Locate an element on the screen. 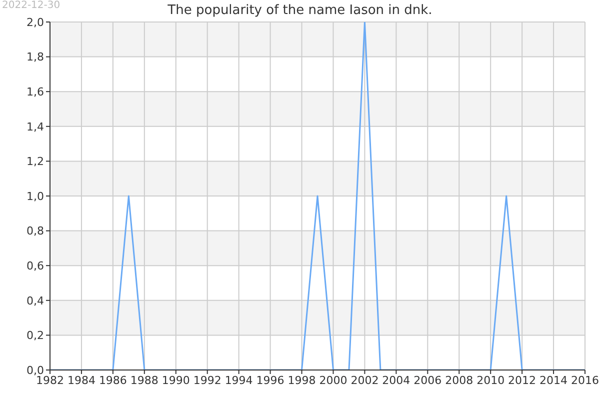 Image resolution: width=600 pixels, height=400 pixels. x-tick-label: 2006 is located at coordinates (428, 380).